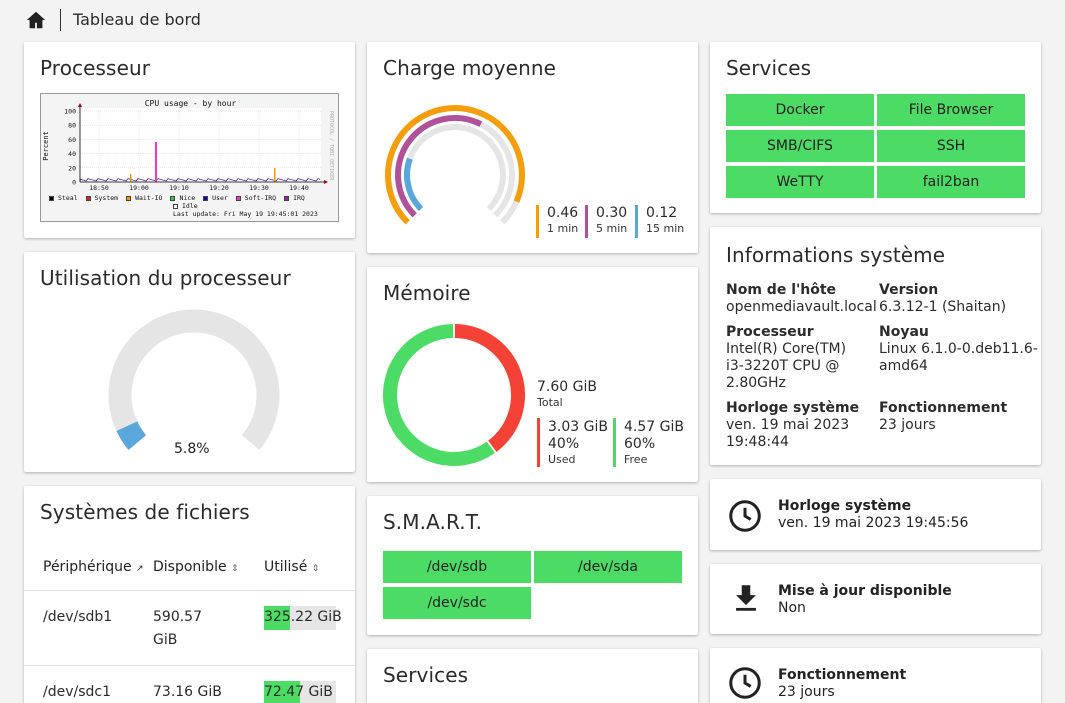 The width and height of the screenshot is (1065, 703). Describe the element at coordinates (72, 154) in the screenshot. I see `cpu-graph-ytick: 40` at that location.